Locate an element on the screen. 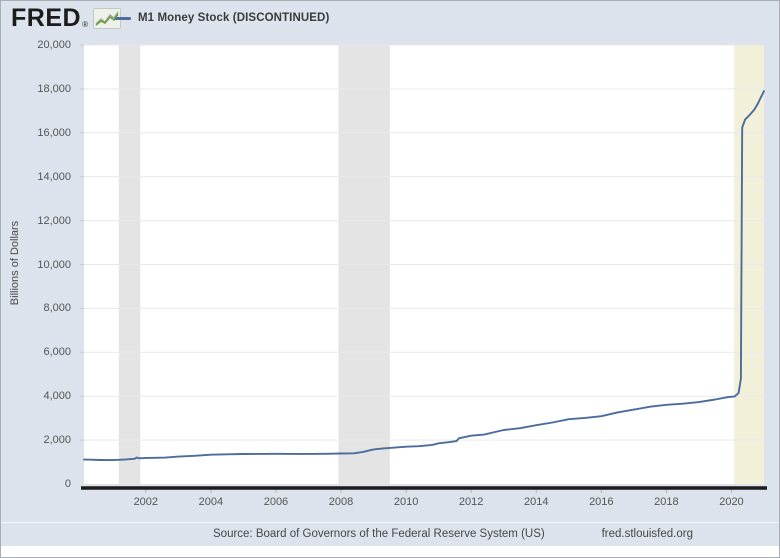 This screenshot has height=558, width=780. x-tick-label: 2020 is located at coordinates (731, 502).